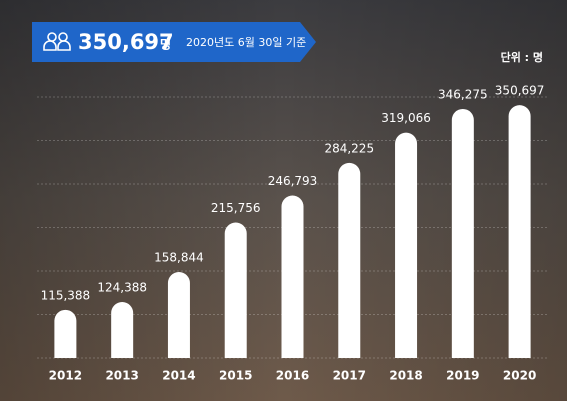  Describe the element at coordinates (405, 376) in the screenshot. I see `x-tick-label: 2018` at that location.